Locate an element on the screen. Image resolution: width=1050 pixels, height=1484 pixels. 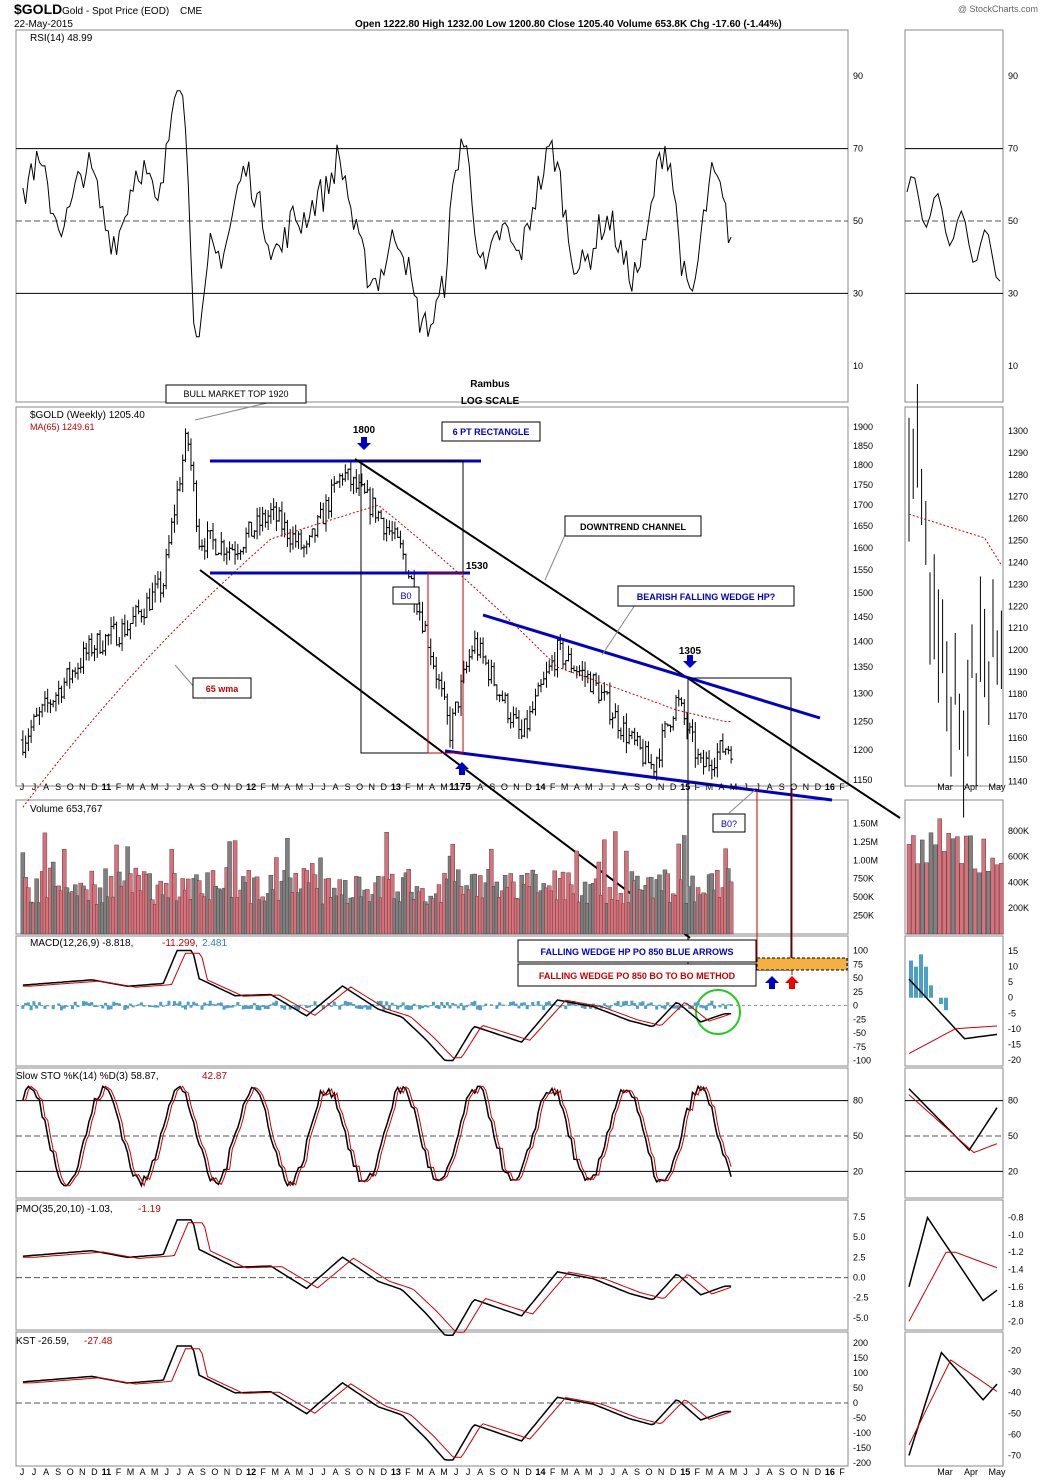
sto-d-label: 42.87 is located at coordinates (214, 1076).